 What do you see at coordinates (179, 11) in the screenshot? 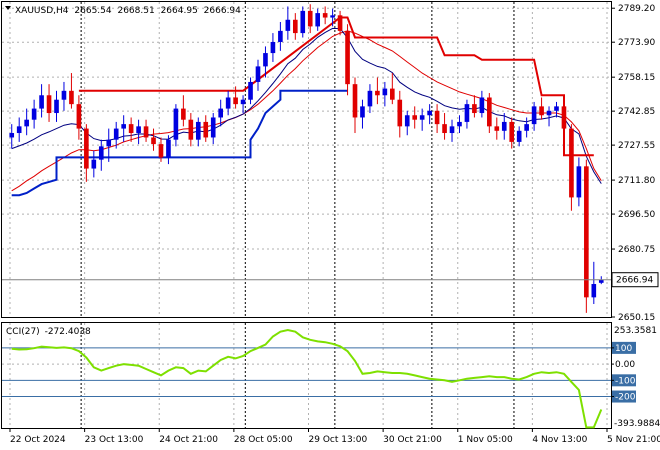
I see `ohlc-low: 2664.95` at bounding box center [179, 11].